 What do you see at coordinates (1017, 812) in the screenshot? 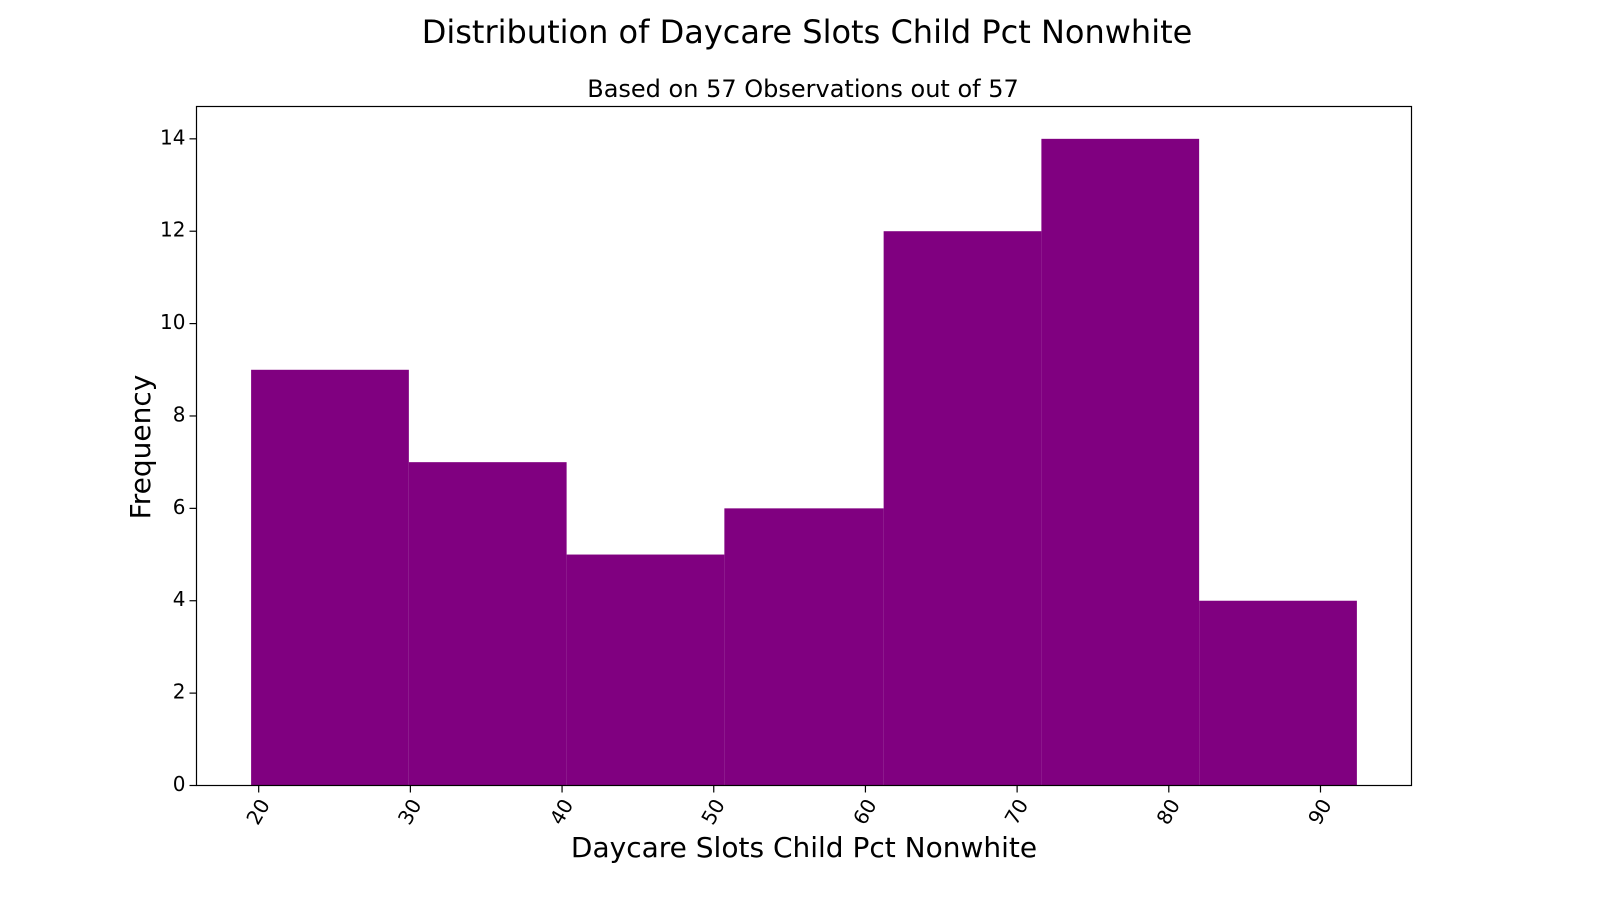
I see `x-tick-label-5: 70` at bounding box center [1017, 812].